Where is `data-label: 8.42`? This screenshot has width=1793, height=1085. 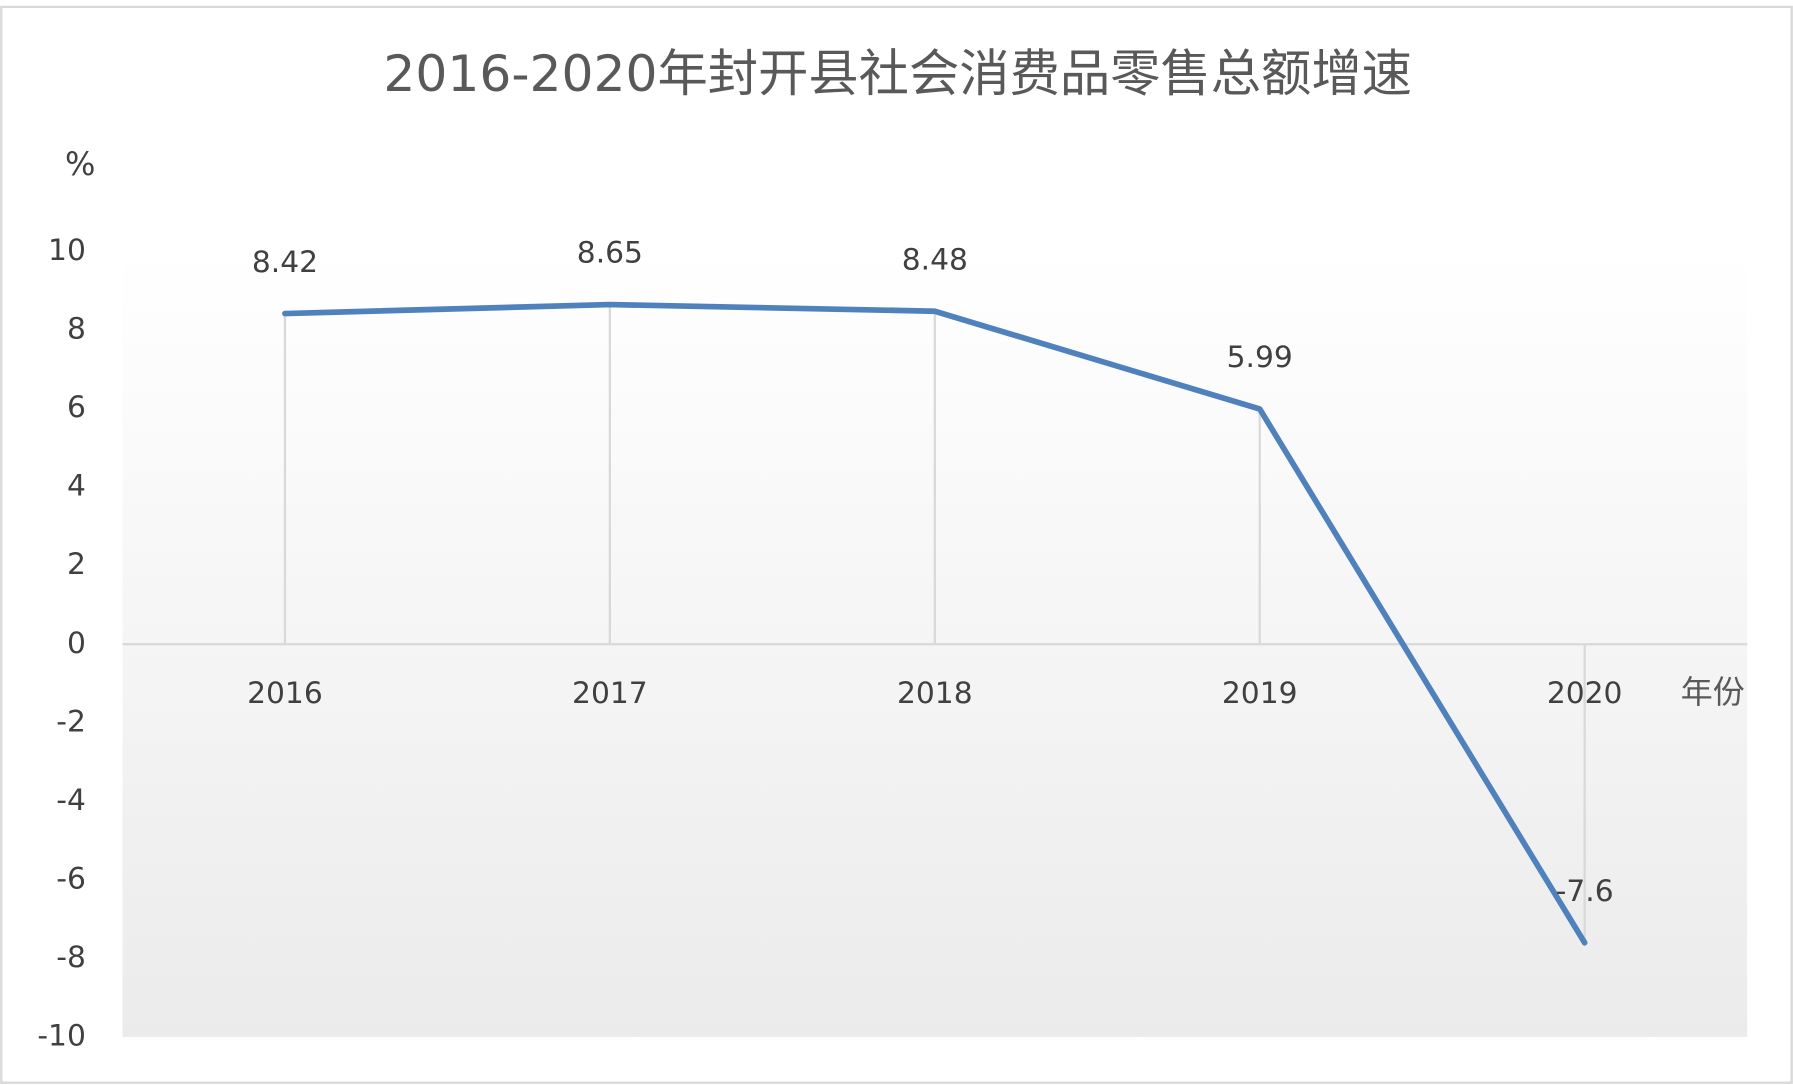
data-label: 8.42 is located at coordinates (285, 262).